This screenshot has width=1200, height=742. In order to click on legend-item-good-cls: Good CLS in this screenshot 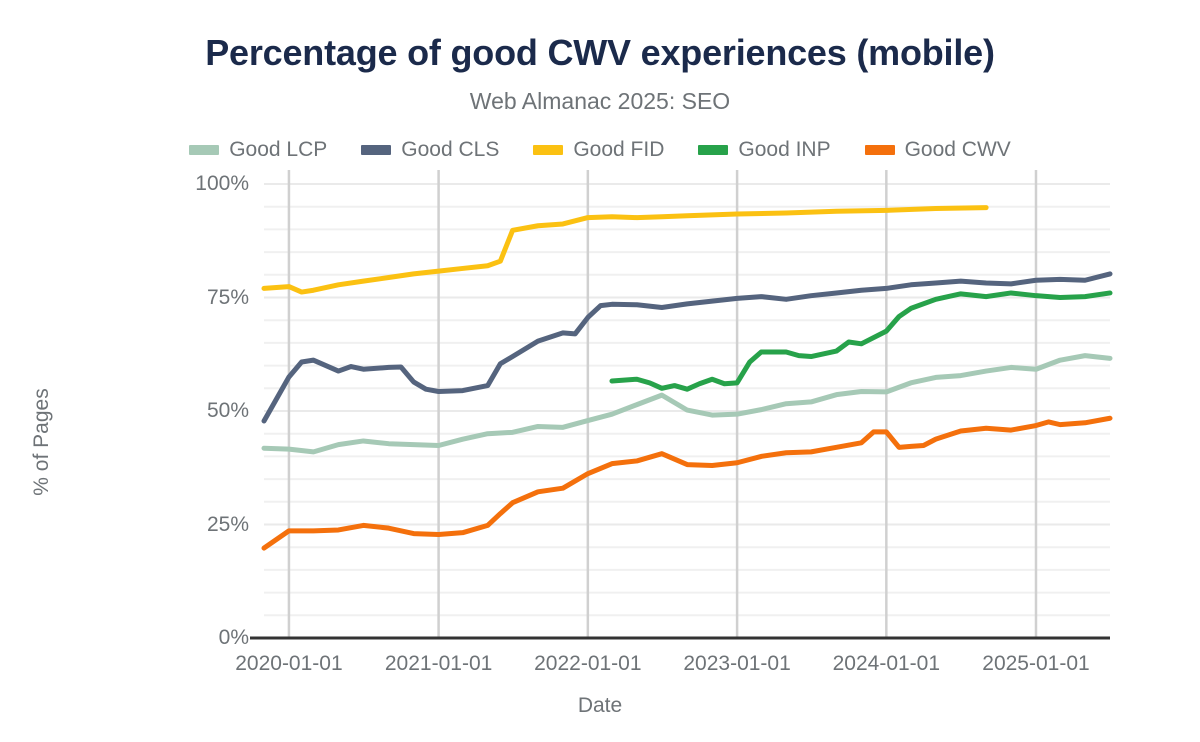, I will do `click(430, 150)`.